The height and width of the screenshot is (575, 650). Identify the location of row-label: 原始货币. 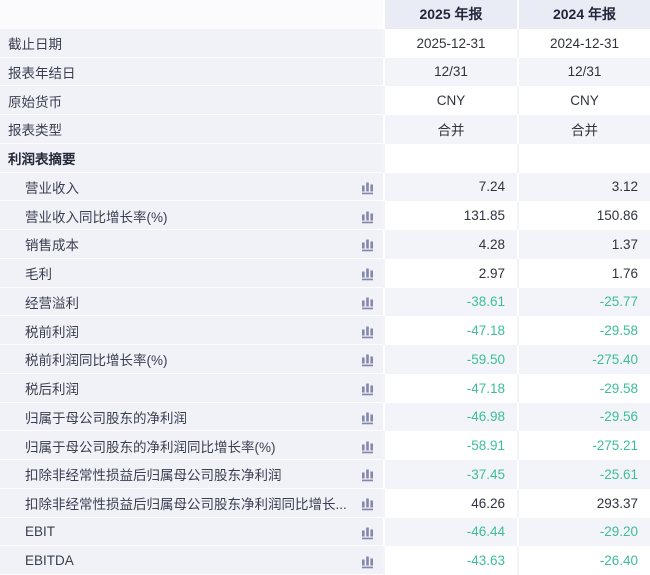
(35, 102).